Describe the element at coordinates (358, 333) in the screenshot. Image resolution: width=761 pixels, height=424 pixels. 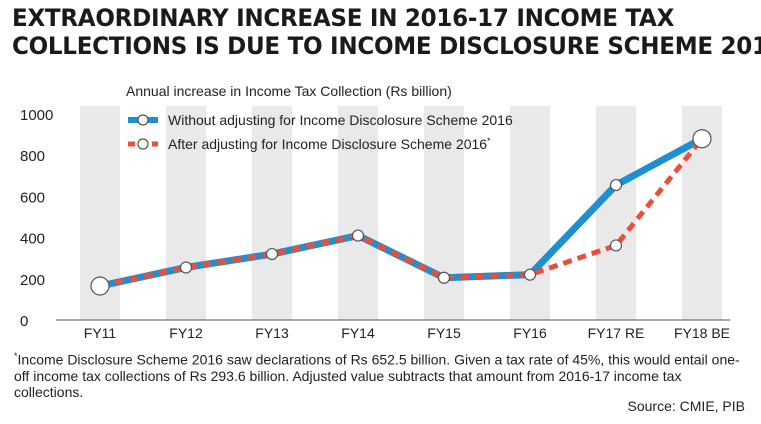
I see `x-tick-label: FY14` at that location.